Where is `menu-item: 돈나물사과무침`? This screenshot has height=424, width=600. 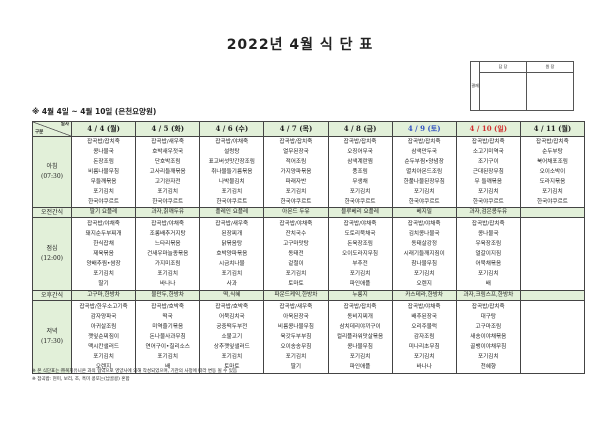
menu-item: 돈나물사과무침 is located at coordinates (167, 337).